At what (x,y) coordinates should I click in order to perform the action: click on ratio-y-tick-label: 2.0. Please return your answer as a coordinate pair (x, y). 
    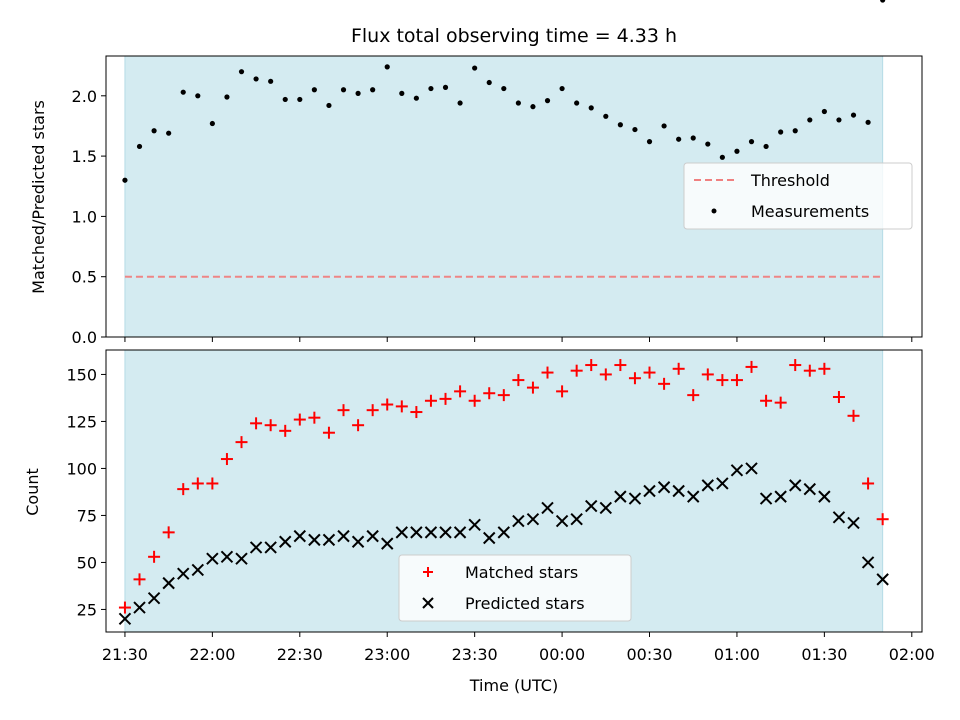
    Looking at the image, I should click on (84, 96).